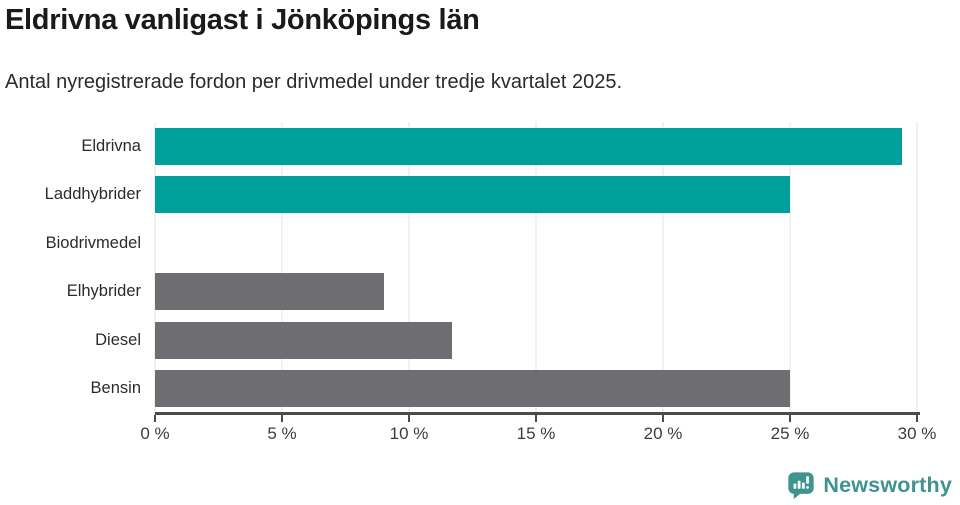 This screenshot has height=505, width=960. I want to click on chart-title: Eldrivna vanligast i Jönköpings län, so click(242, 20).